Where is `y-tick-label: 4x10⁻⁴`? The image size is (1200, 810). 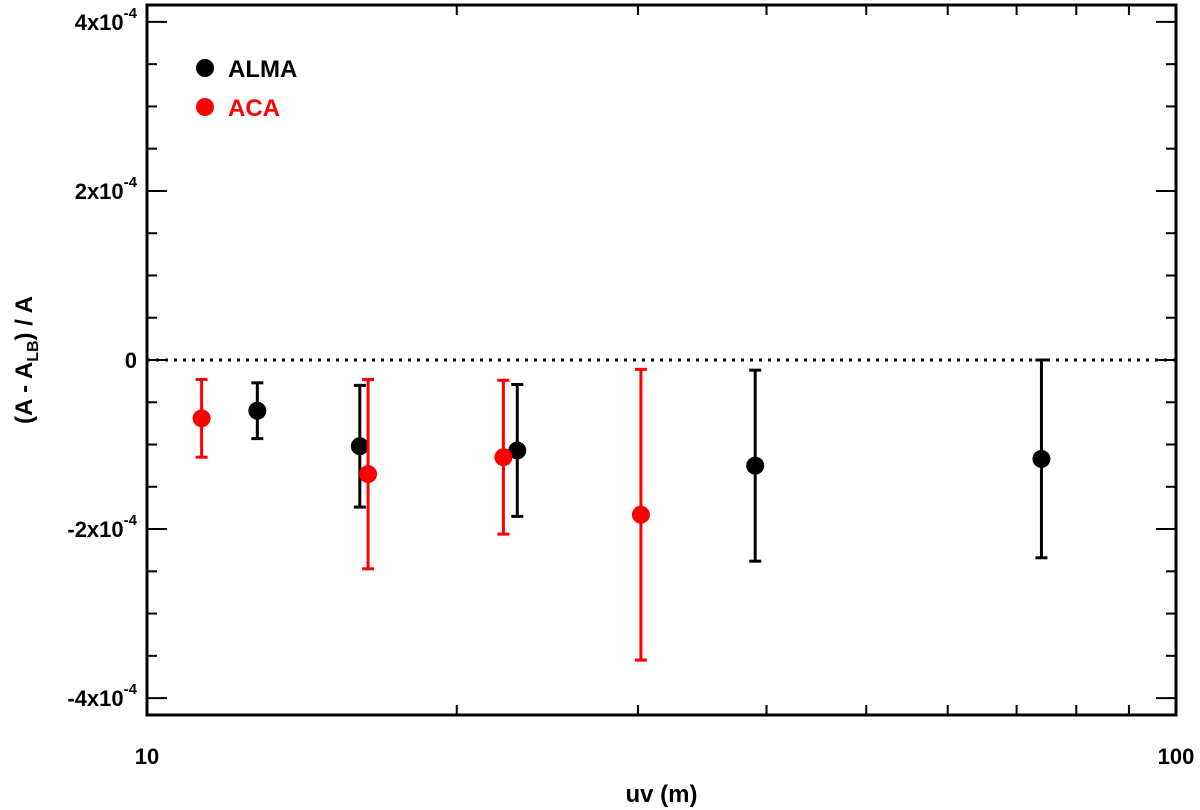
y-tick-label: 4x10⁻⁴ is located at coordinates (106, 20).